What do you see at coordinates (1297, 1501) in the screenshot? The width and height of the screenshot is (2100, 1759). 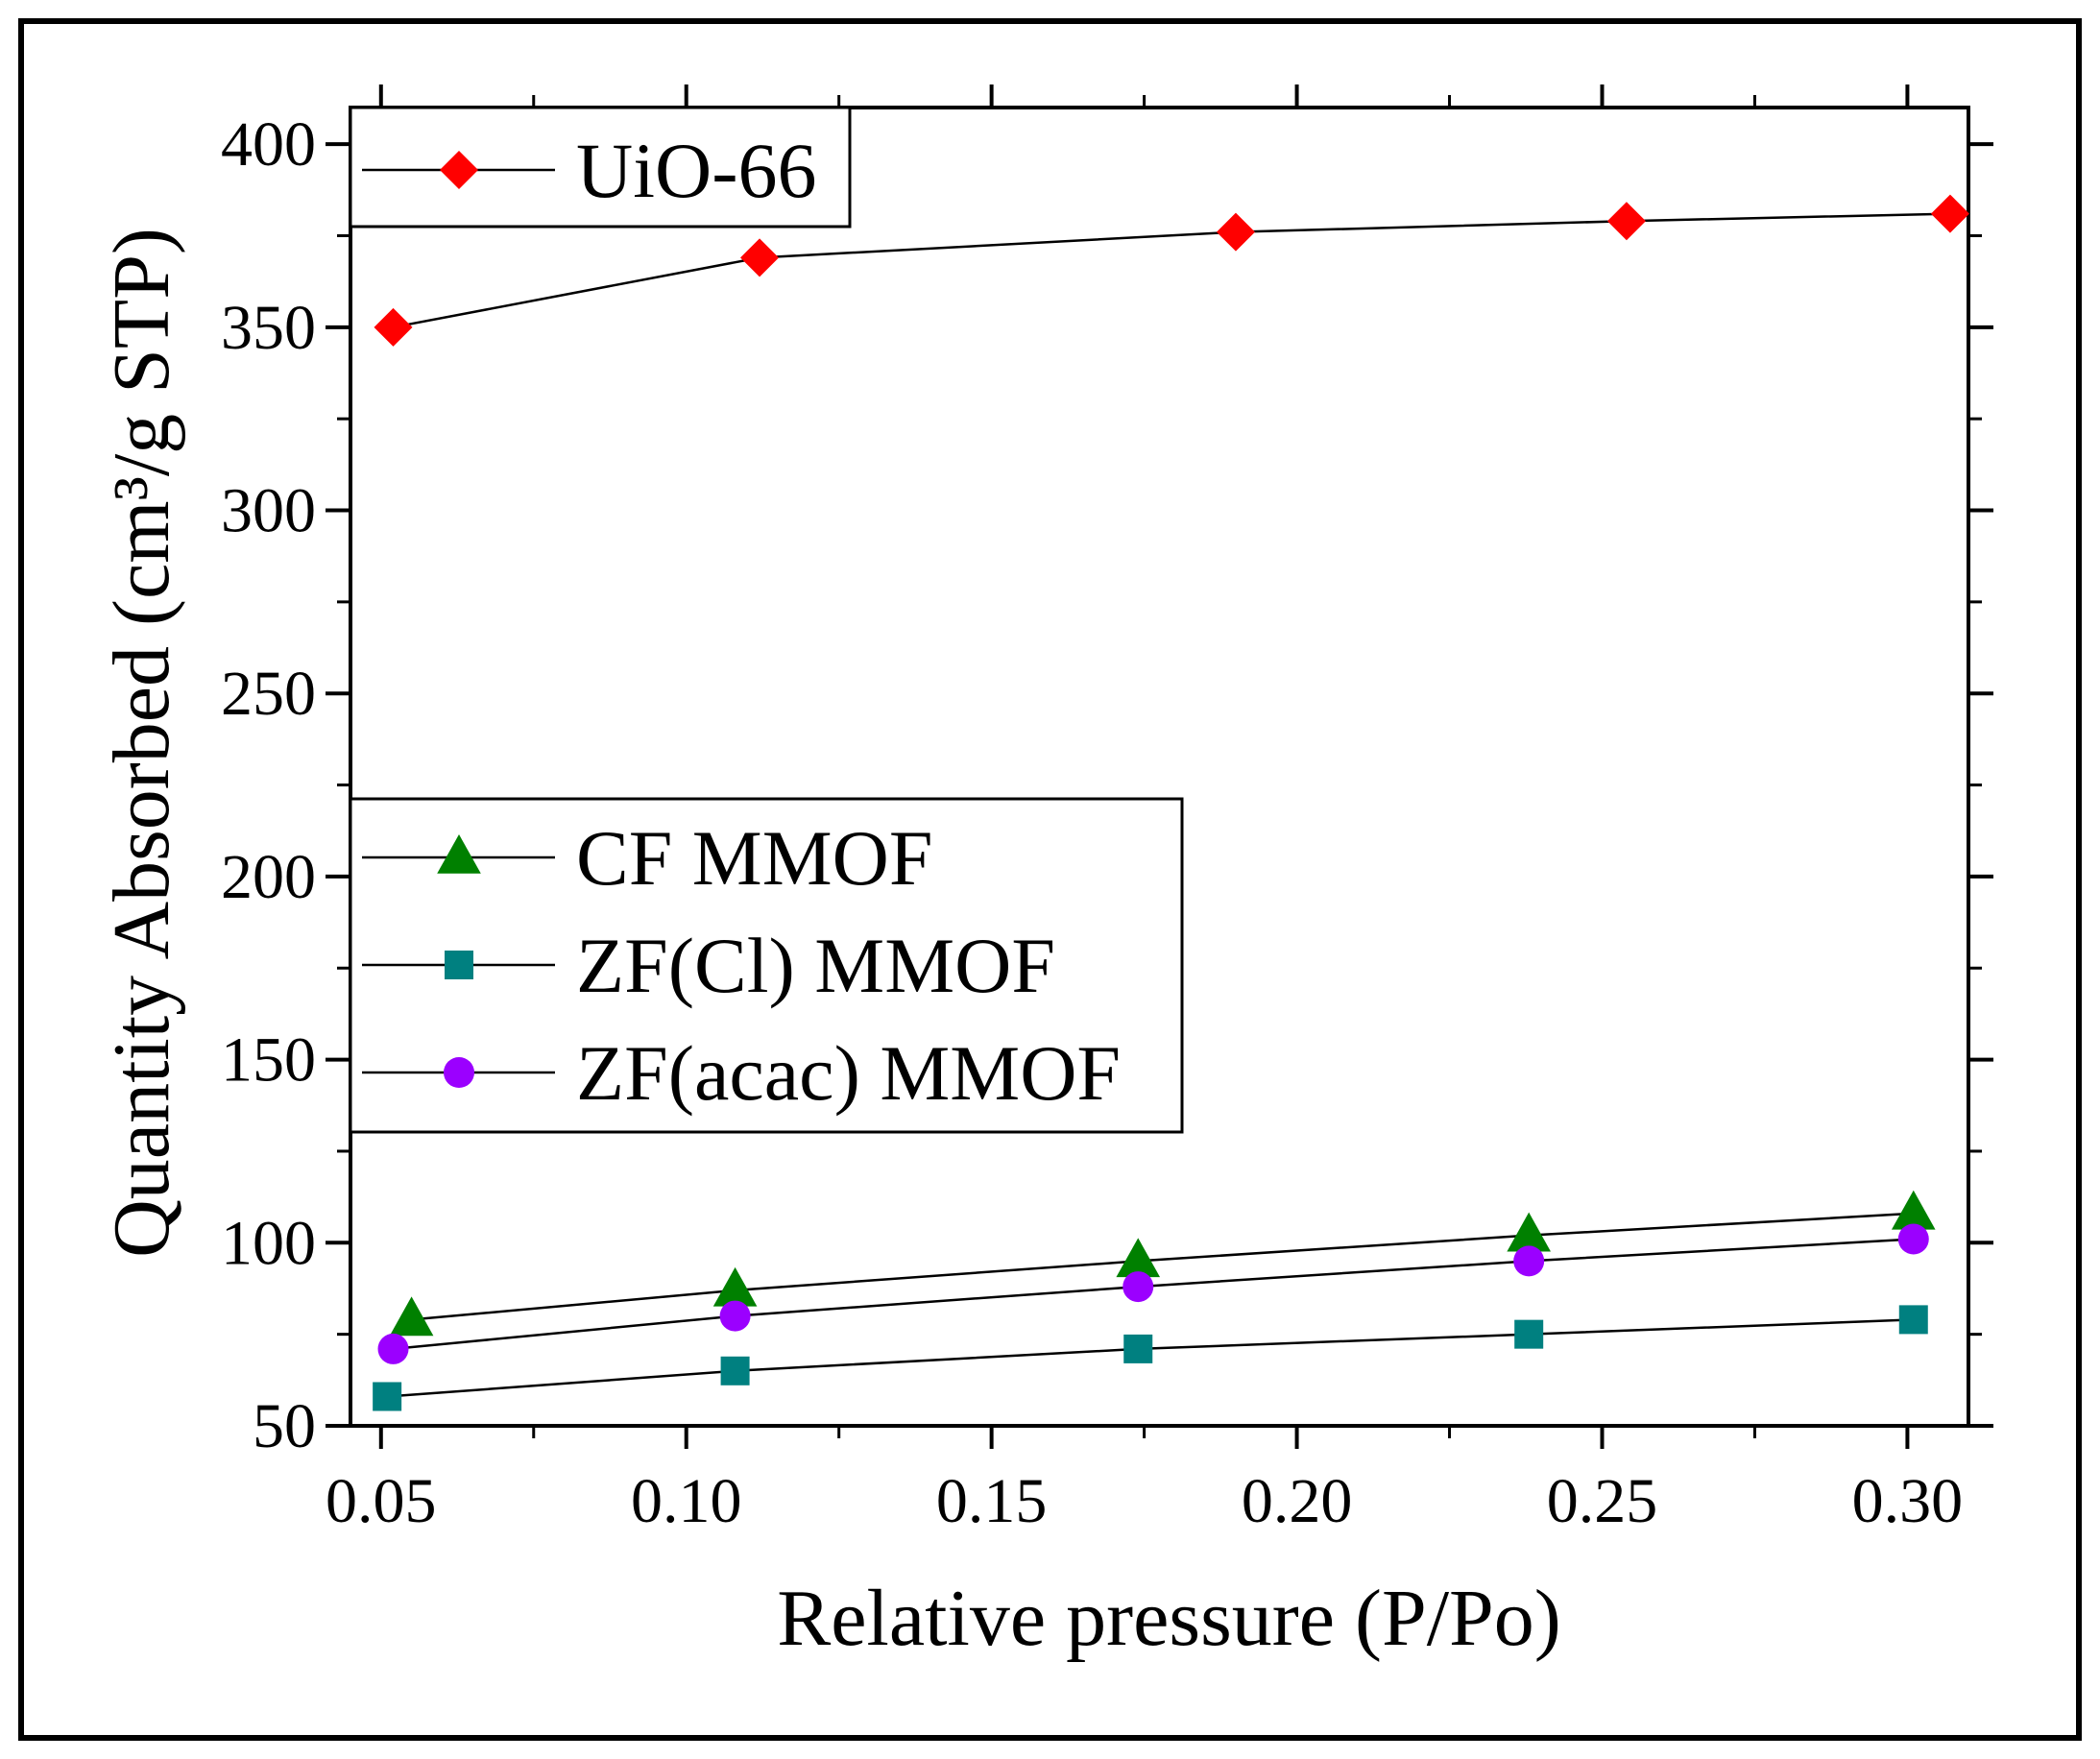 I see `x-tick-label: 0.20` at bounding box center [1297, 1501].